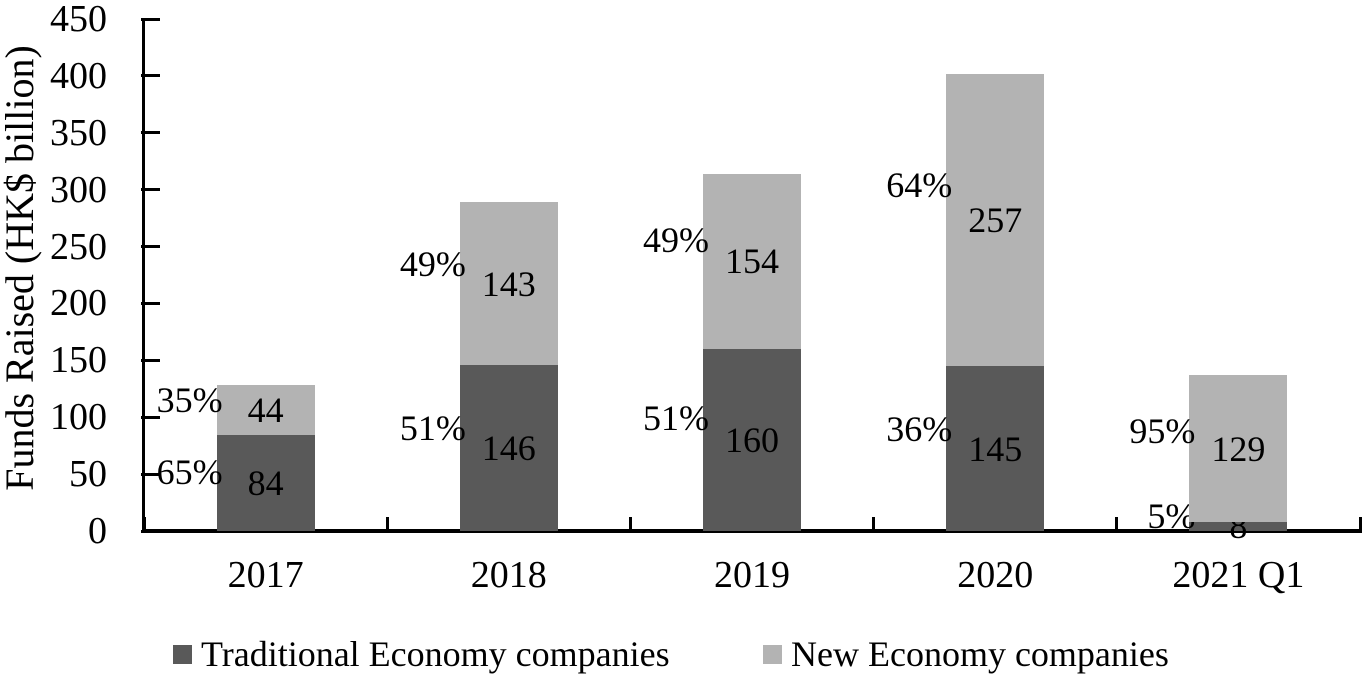 The height and width of the screenshot is (677, 1363). I want to click on category-label-2018: 2018, so click(508, 575).